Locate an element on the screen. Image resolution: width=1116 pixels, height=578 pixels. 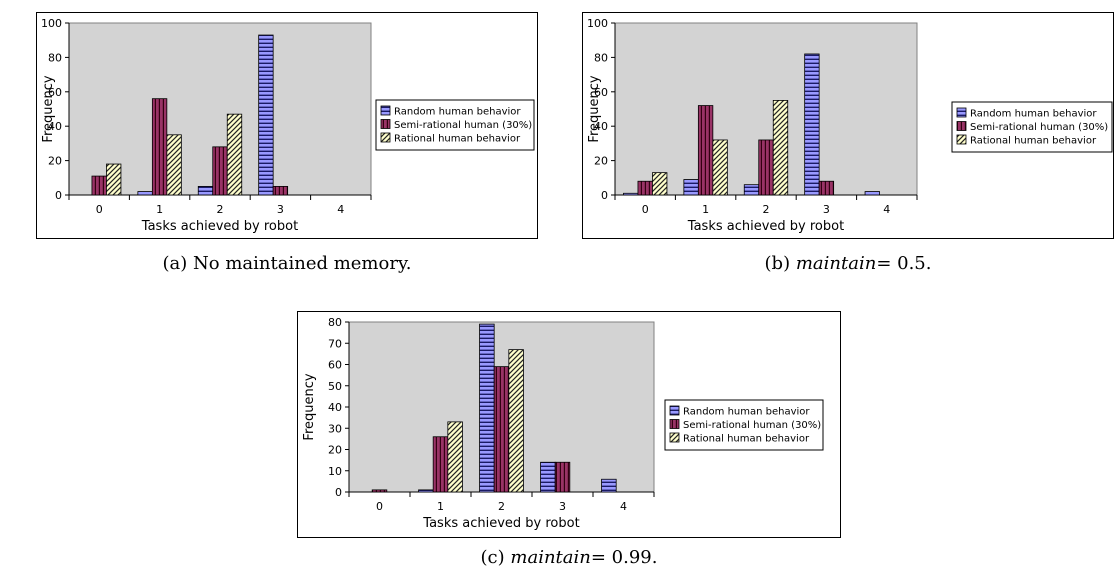
caption-c-em: maintain is located at coordinates (550, 557).